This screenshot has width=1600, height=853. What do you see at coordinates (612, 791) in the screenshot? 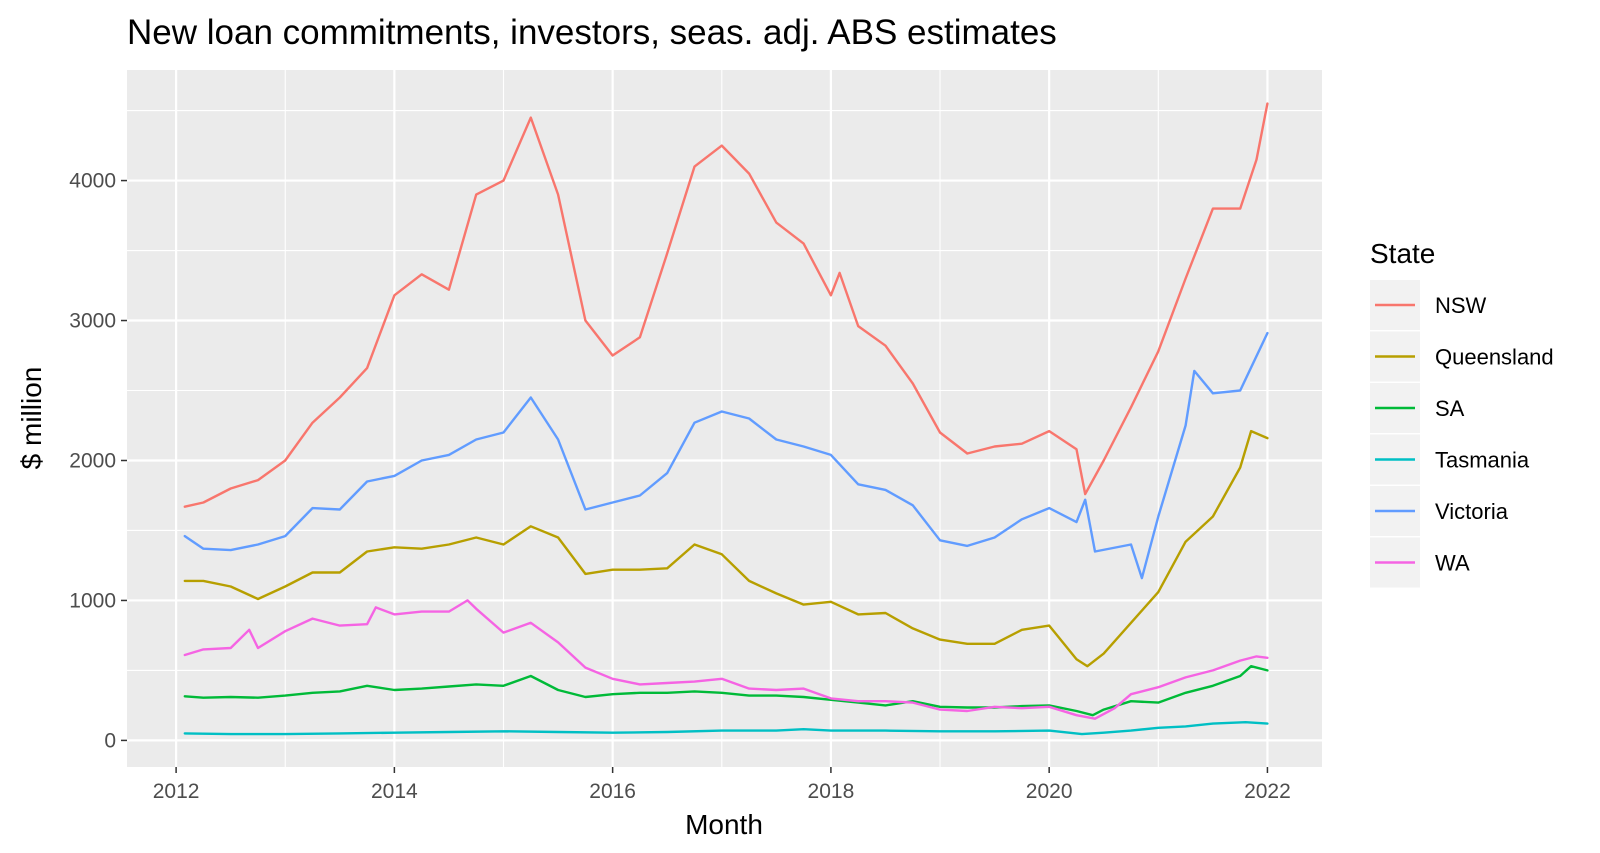
I see `x-tick-label: 2016` at bounding box center [612, 791].